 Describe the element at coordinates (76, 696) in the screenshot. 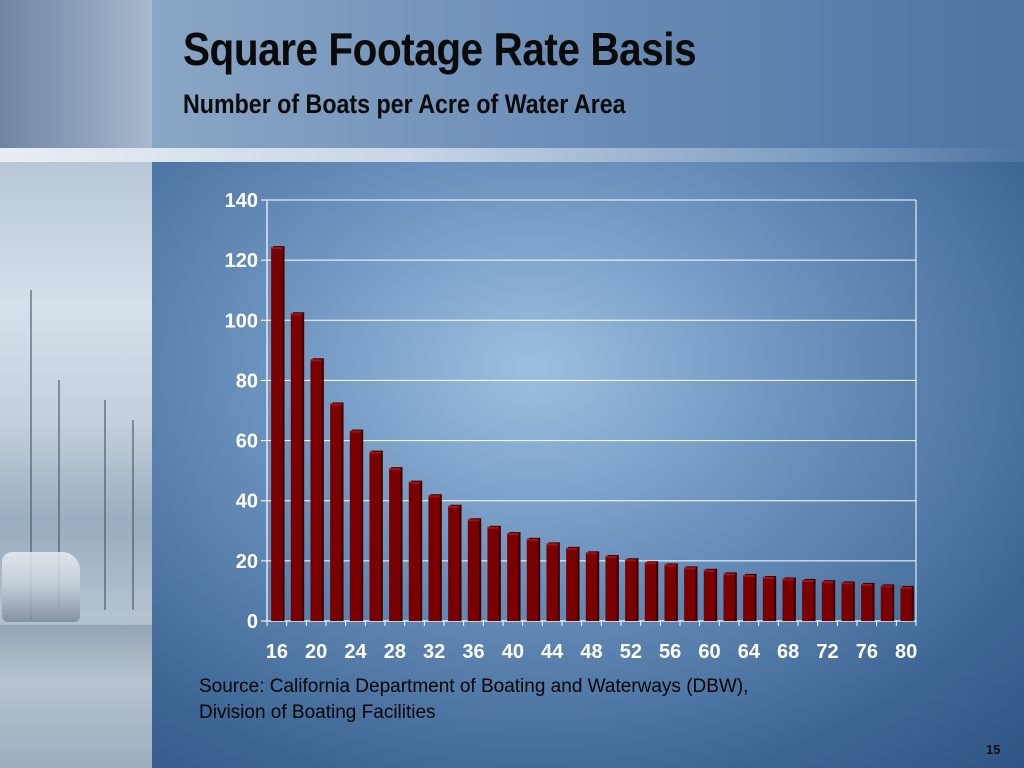

I see `water-image` at that location.